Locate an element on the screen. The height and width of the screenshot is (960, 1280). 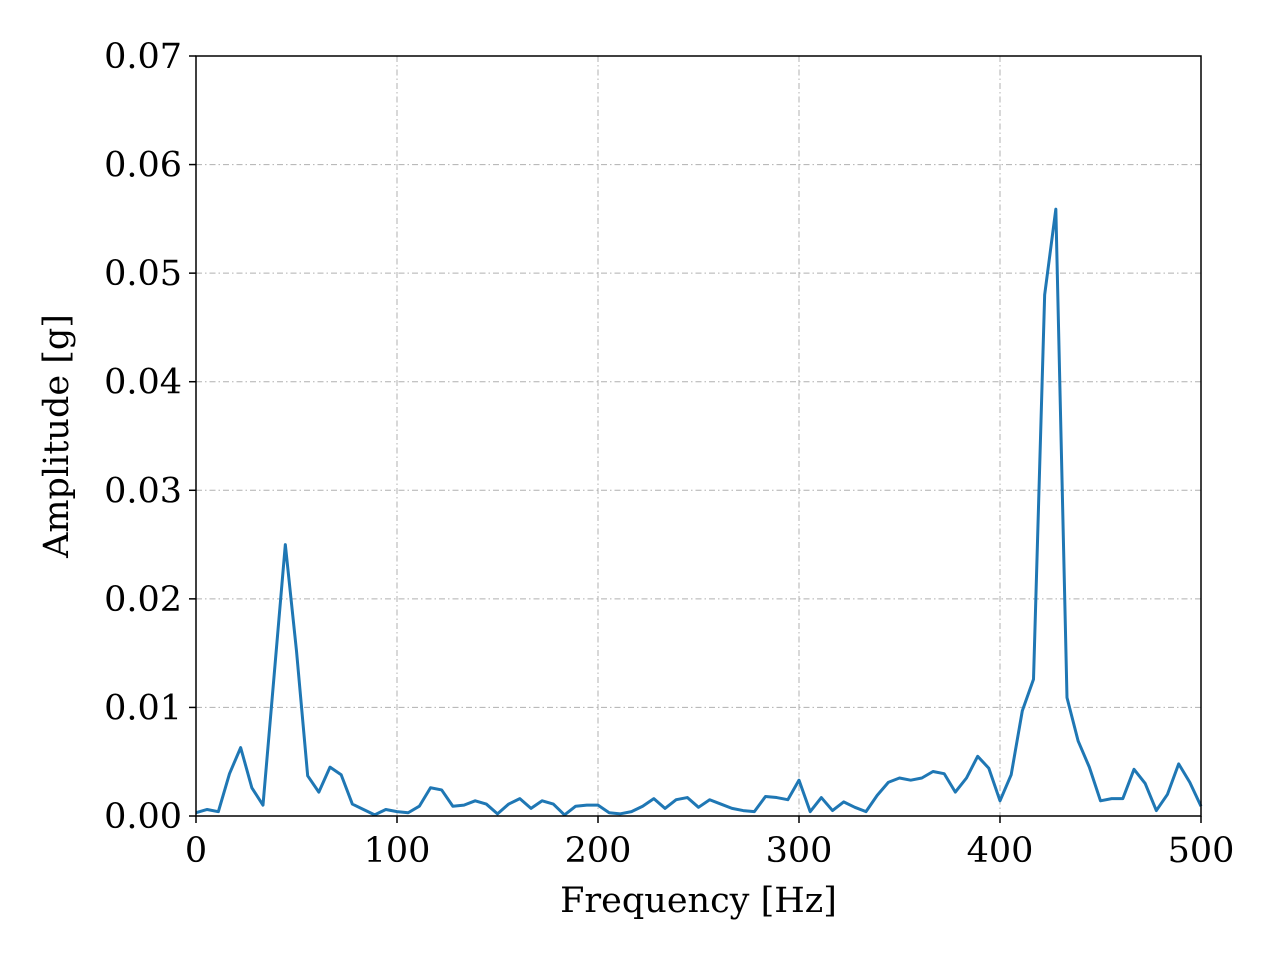
x-tick-label: 0 is located at coordinates (196, 851).